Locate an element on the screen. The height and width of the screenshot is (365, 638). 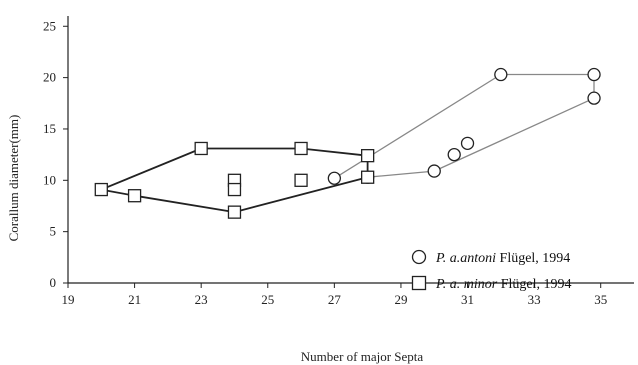
y-tick-label: 10 is located at coordinates (49, 179).